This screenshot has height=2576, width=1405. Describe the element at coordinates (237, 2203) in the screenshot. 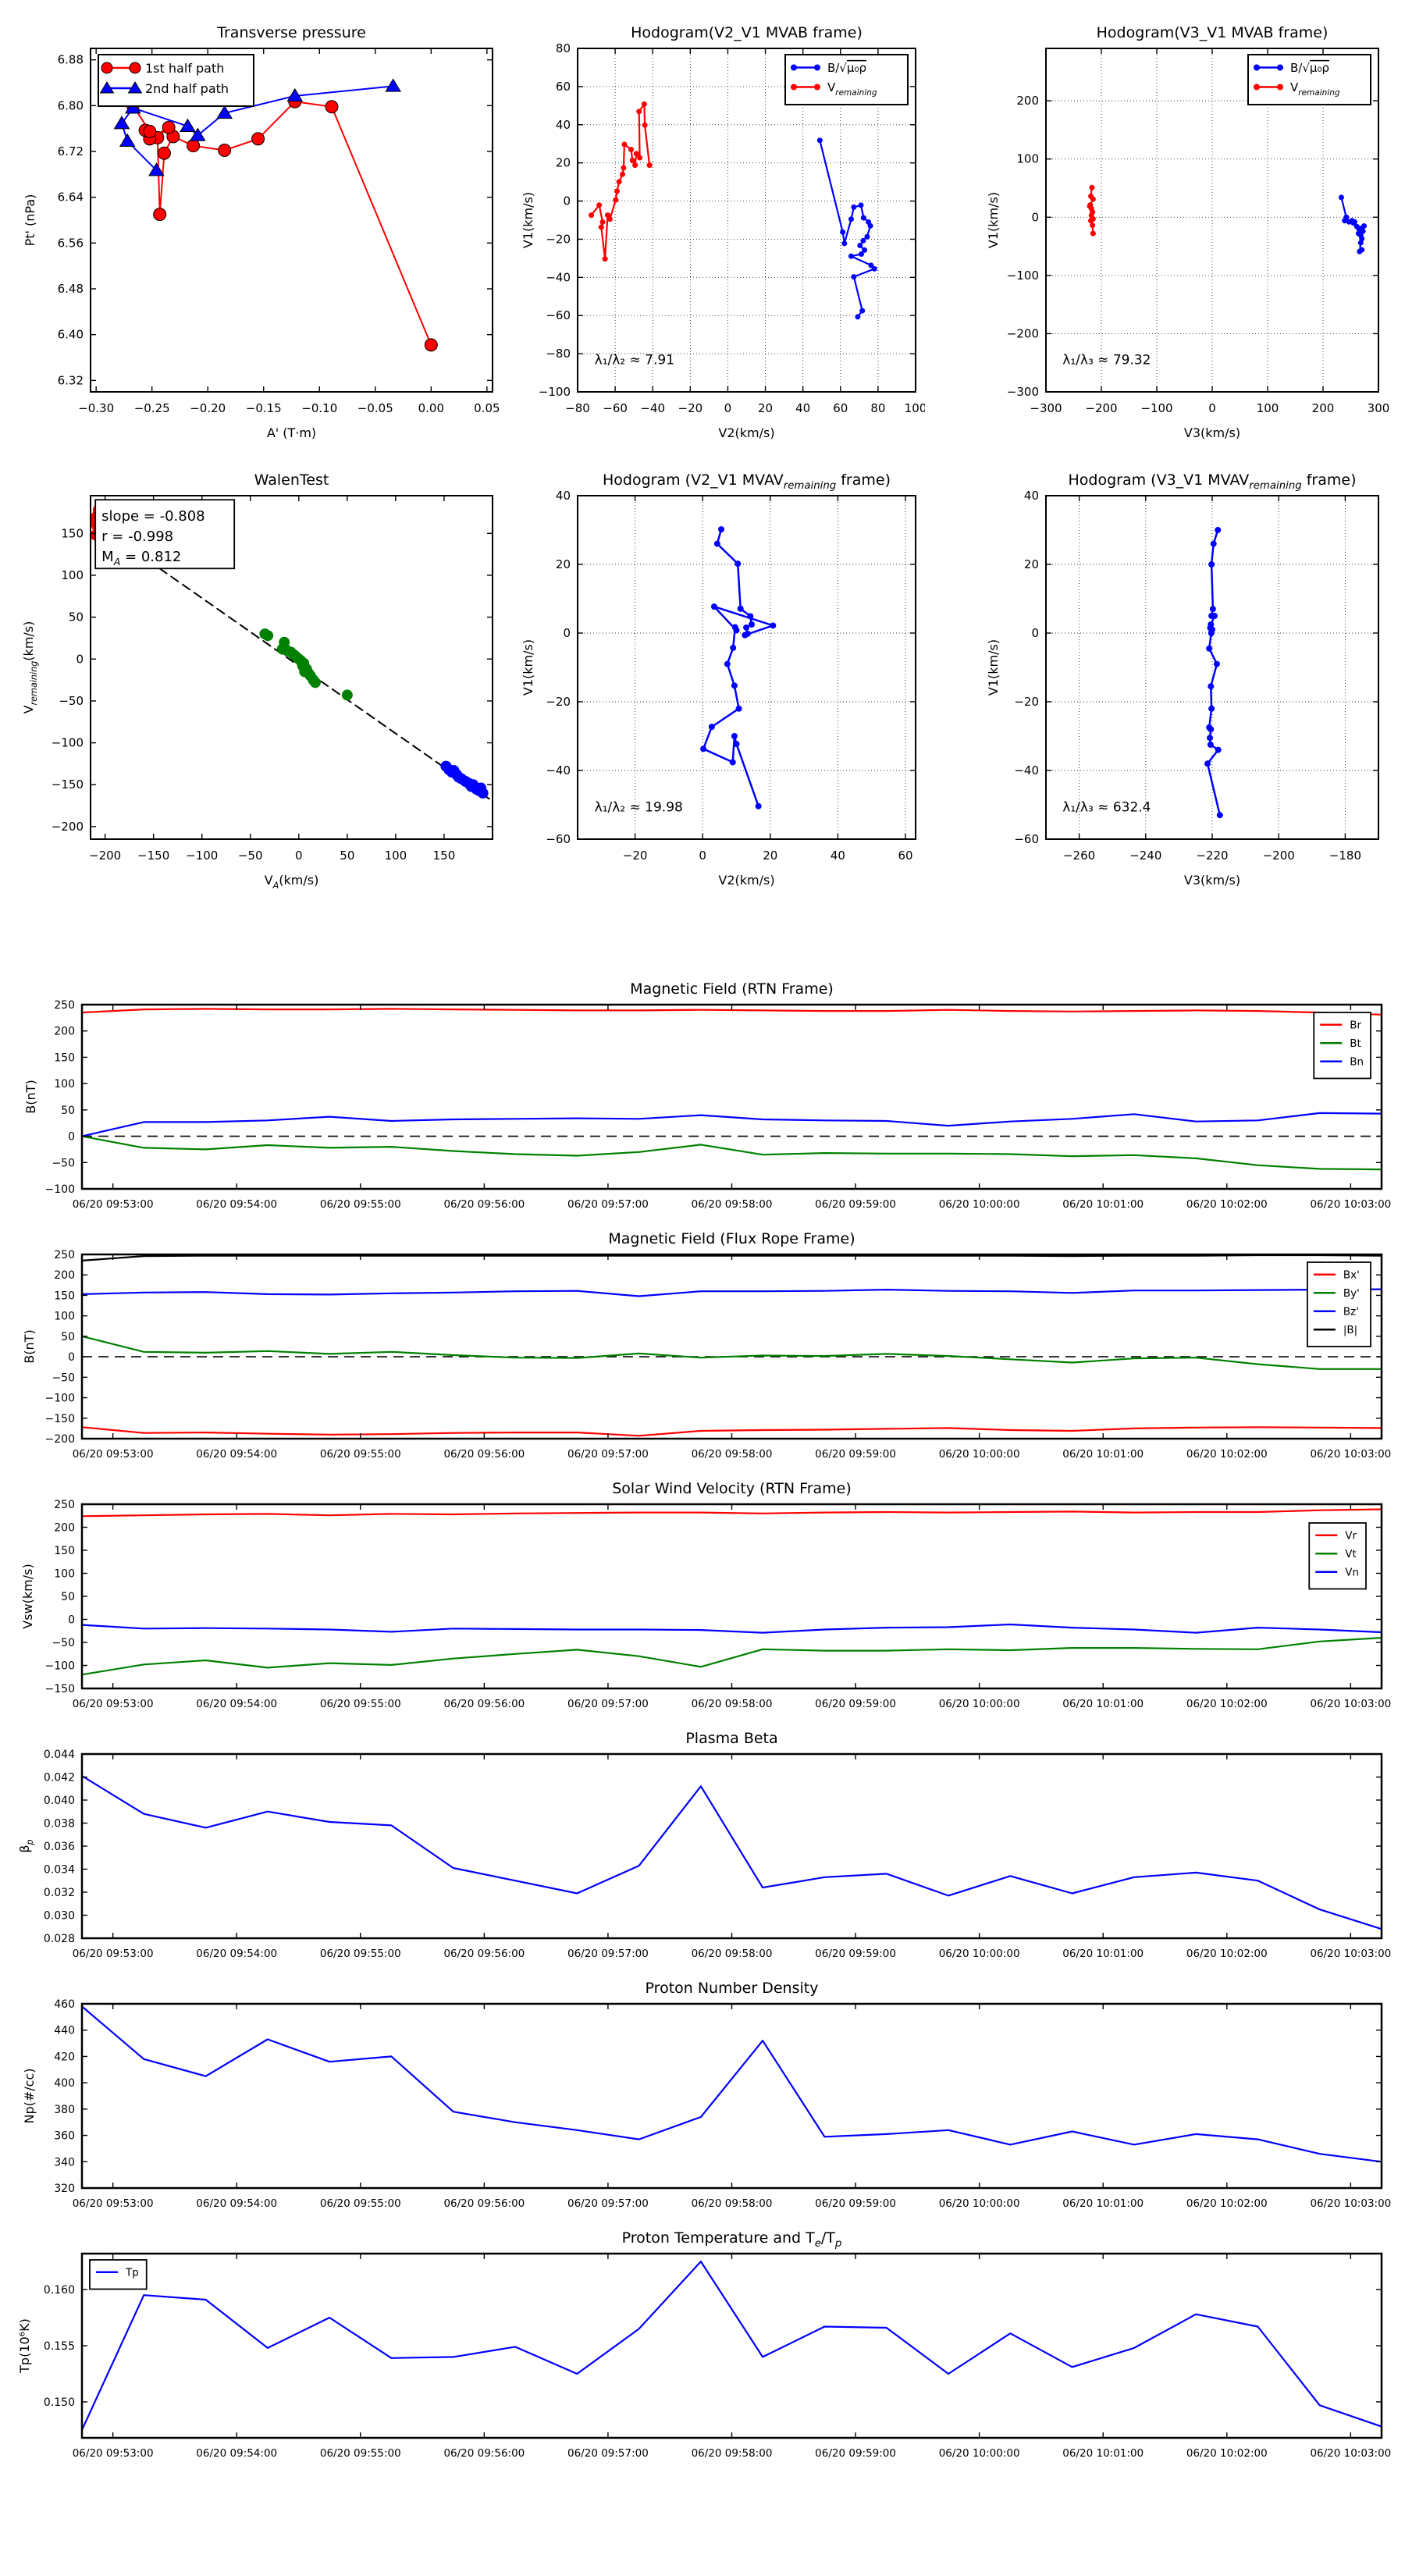

I see `x-tick-label: 06/20 09:54:00` at that location.